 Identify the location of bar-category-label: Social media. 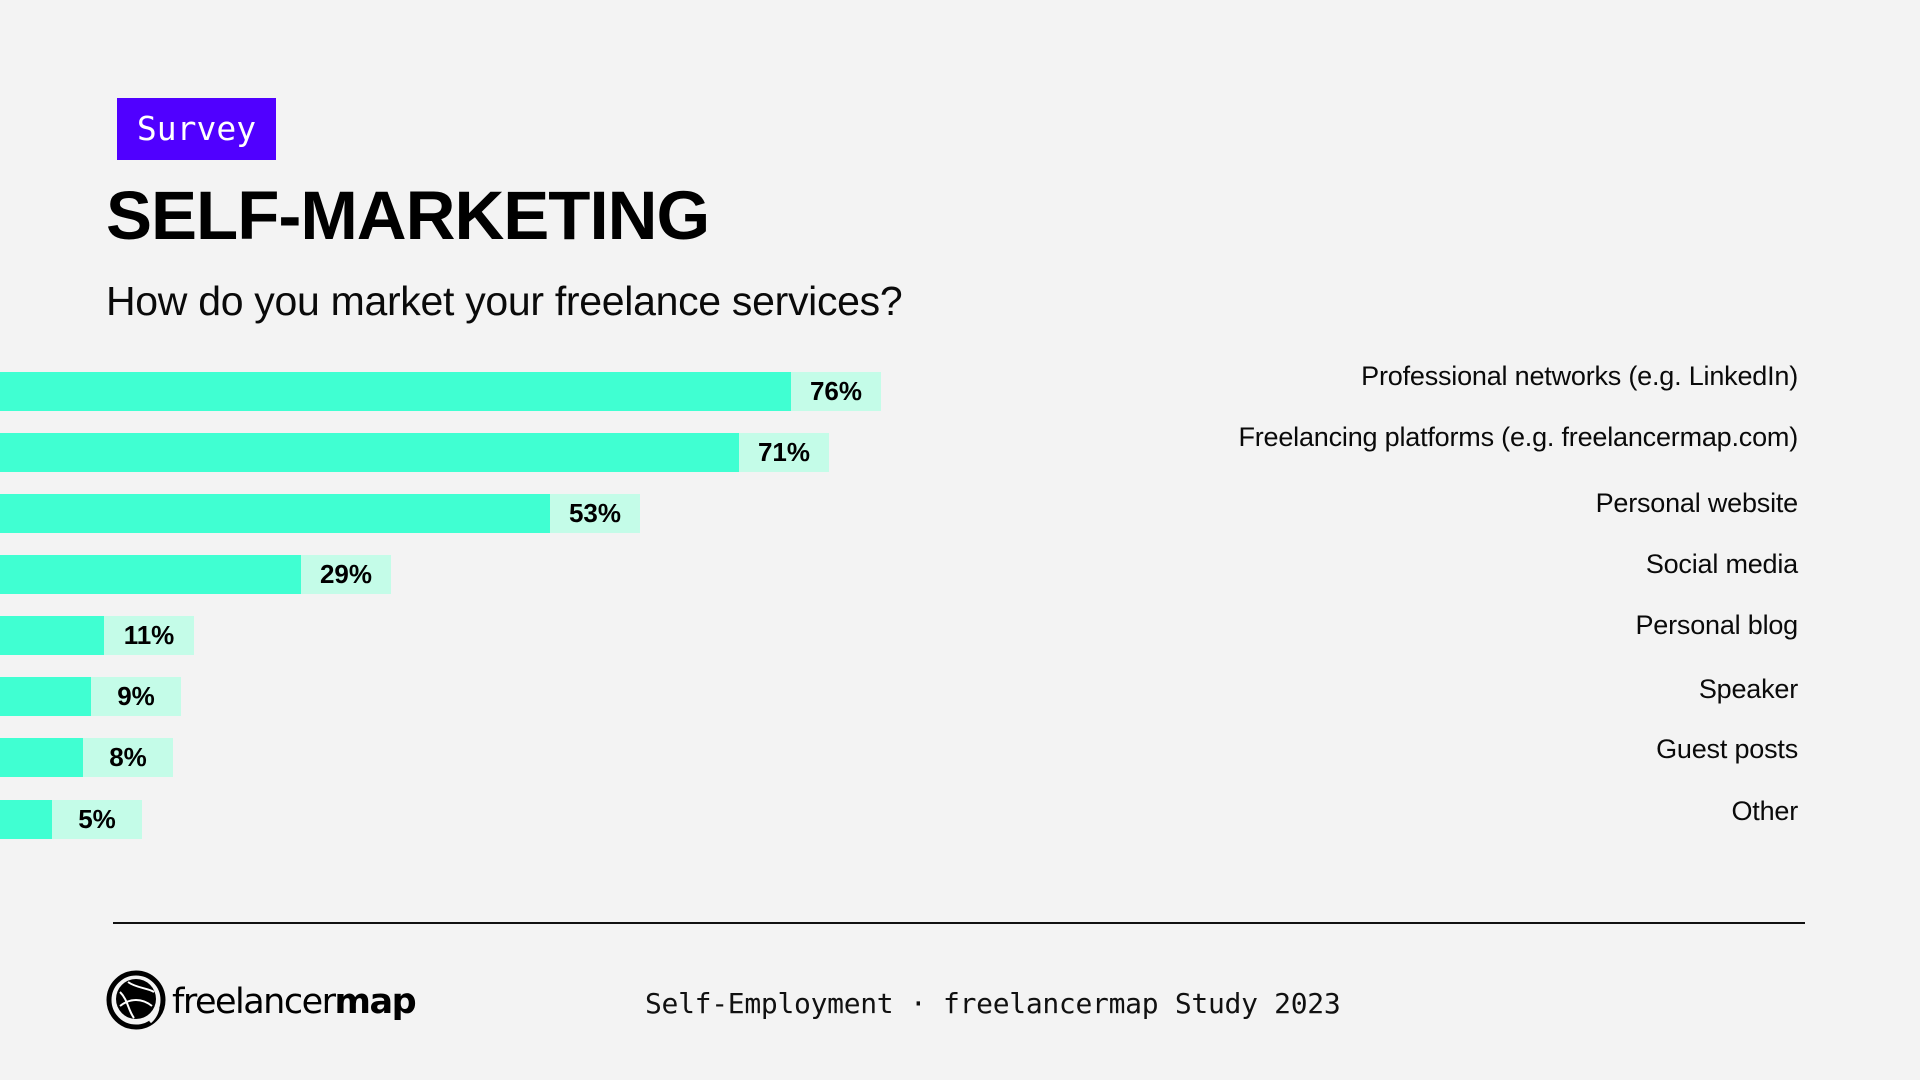
(1721, 564).